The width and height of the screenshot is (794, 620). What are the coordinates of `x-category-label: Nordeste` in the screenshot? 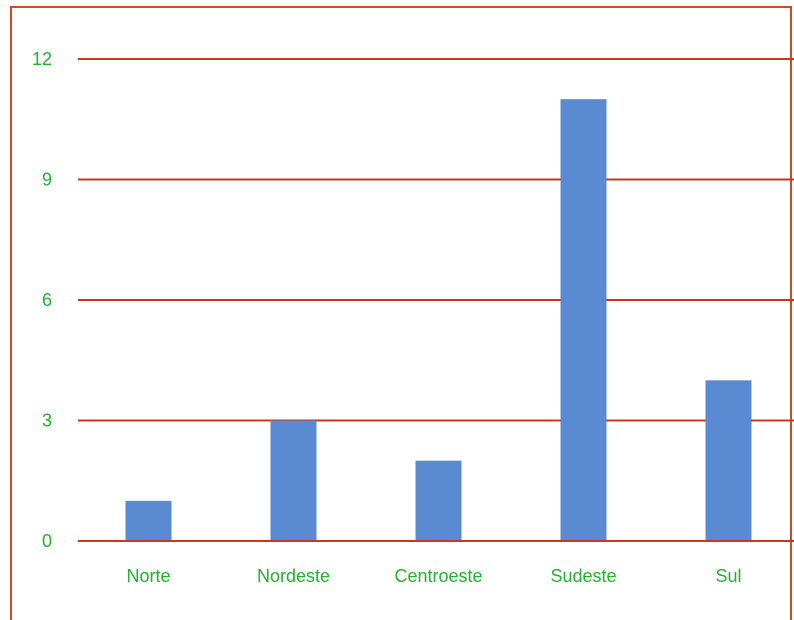 It's located at (293, 576).